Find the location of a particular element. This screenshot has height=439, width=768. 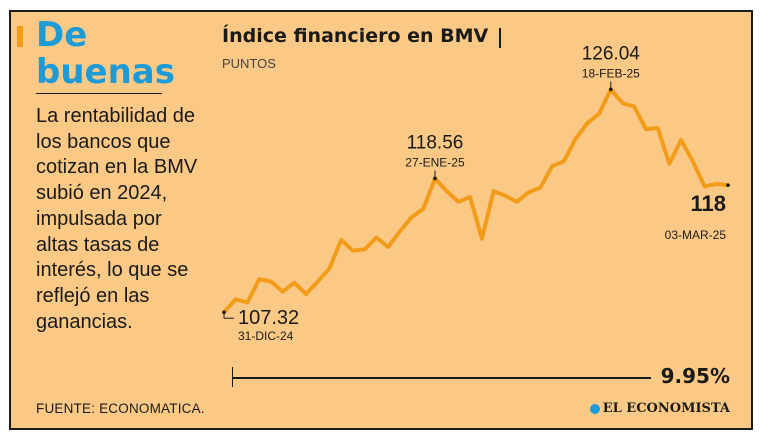

annotation-date-label: 31-DIC-24 is located at coordinates (266, 336).